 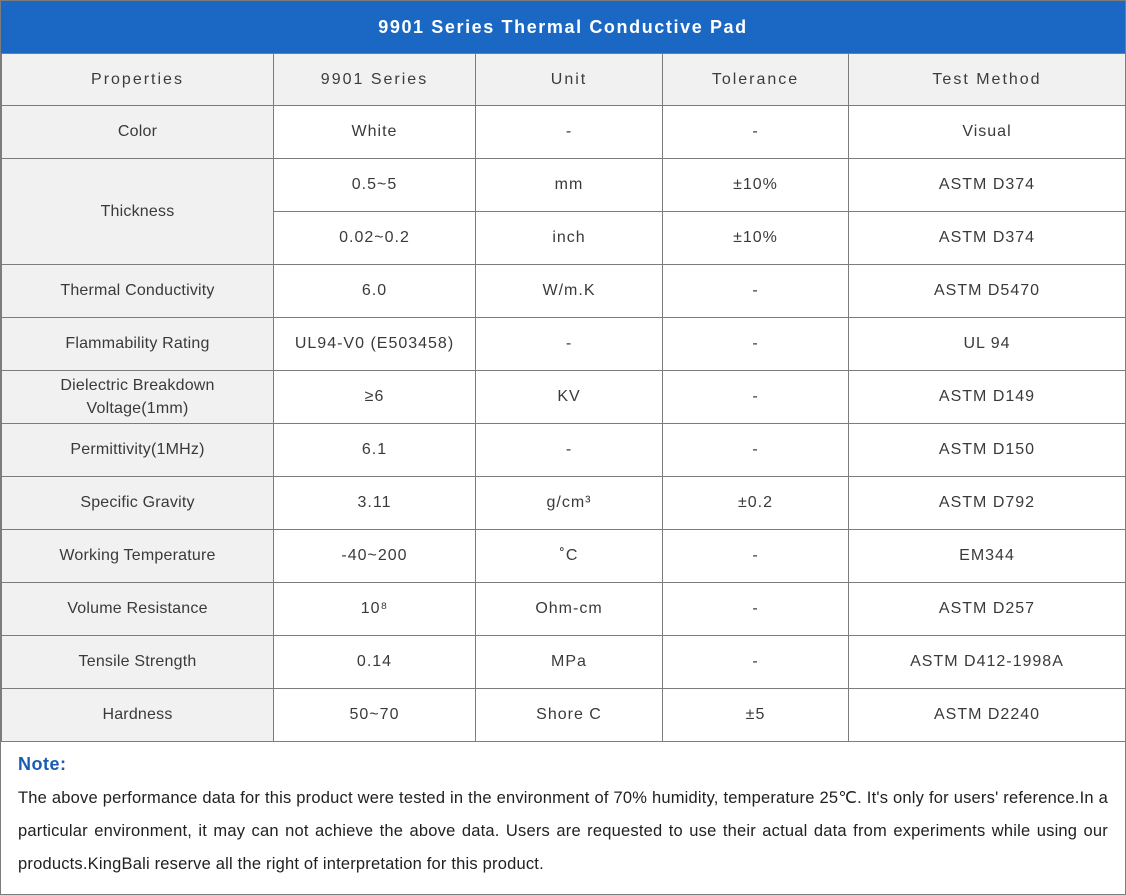 What do you see at coordinates (374, 238) in the screenshot?
I see `value-cell: 0.02~0.2` at bounding box center [374, 238].